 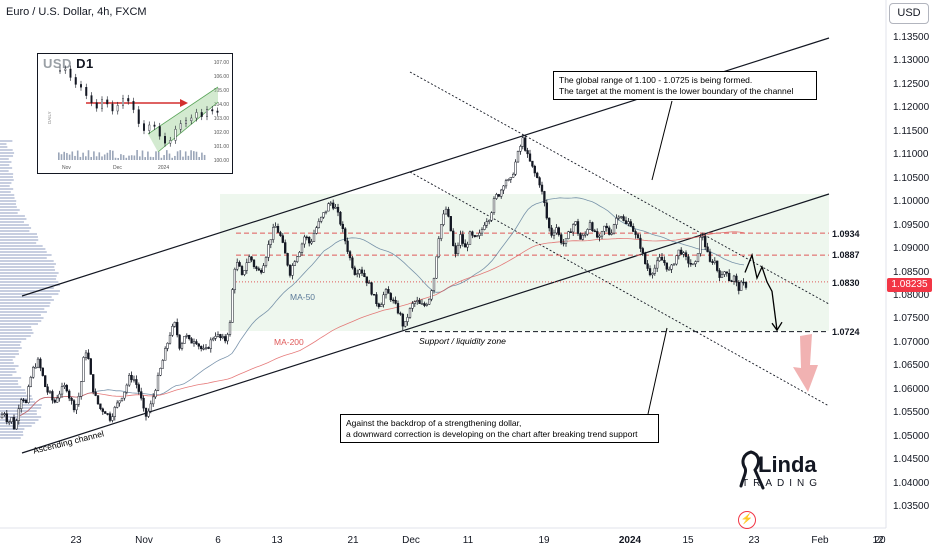 What do you see at coordinates (911, 484) in the screenshot?
I see `y-tick-label: 1.04000` at bounding box center [911, 484].